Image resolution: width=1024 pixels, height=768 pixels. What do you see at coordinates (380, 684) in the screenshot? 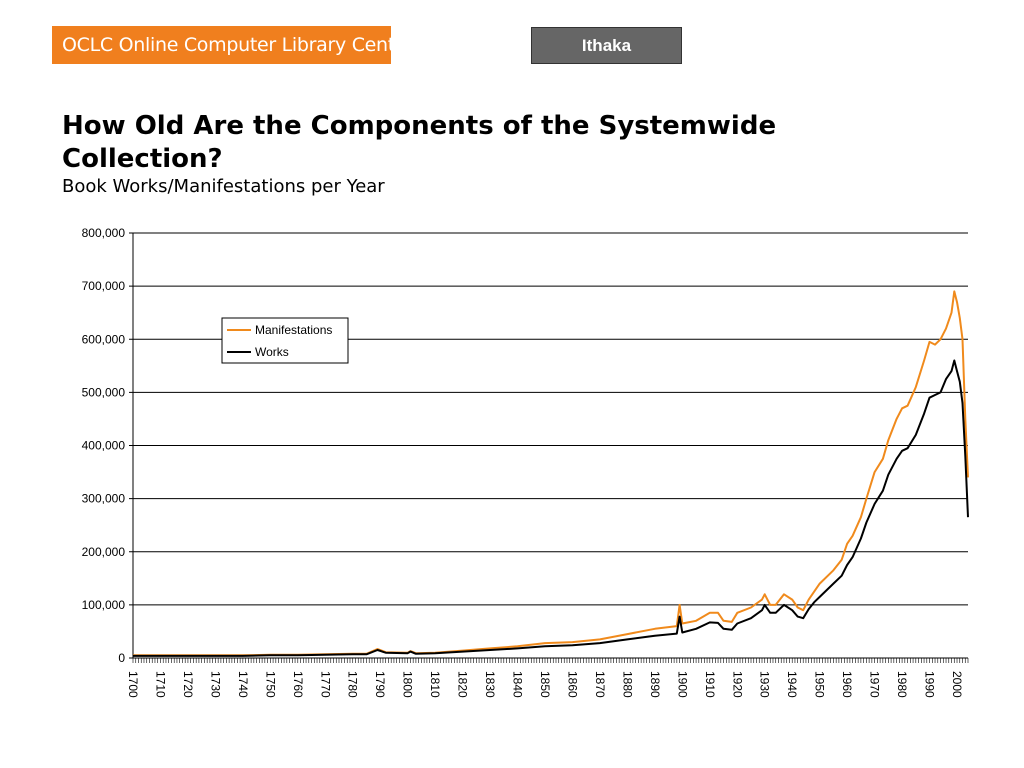
I see `x-tick-label: 1790` at bounding box center [380, 684].